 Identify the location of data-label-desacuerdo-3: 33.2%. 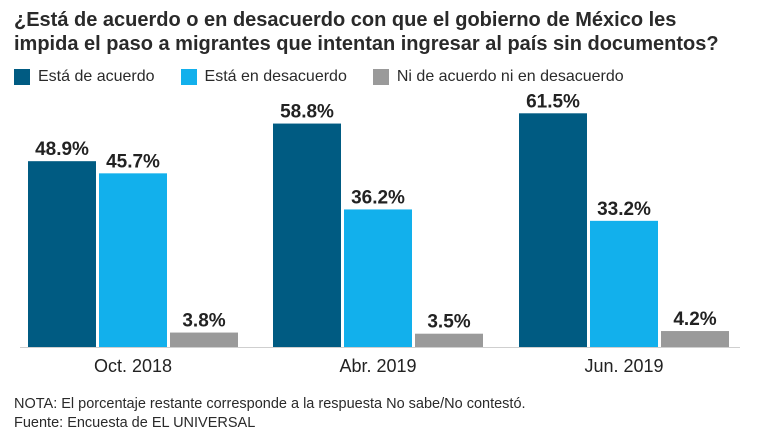
(624, 209).